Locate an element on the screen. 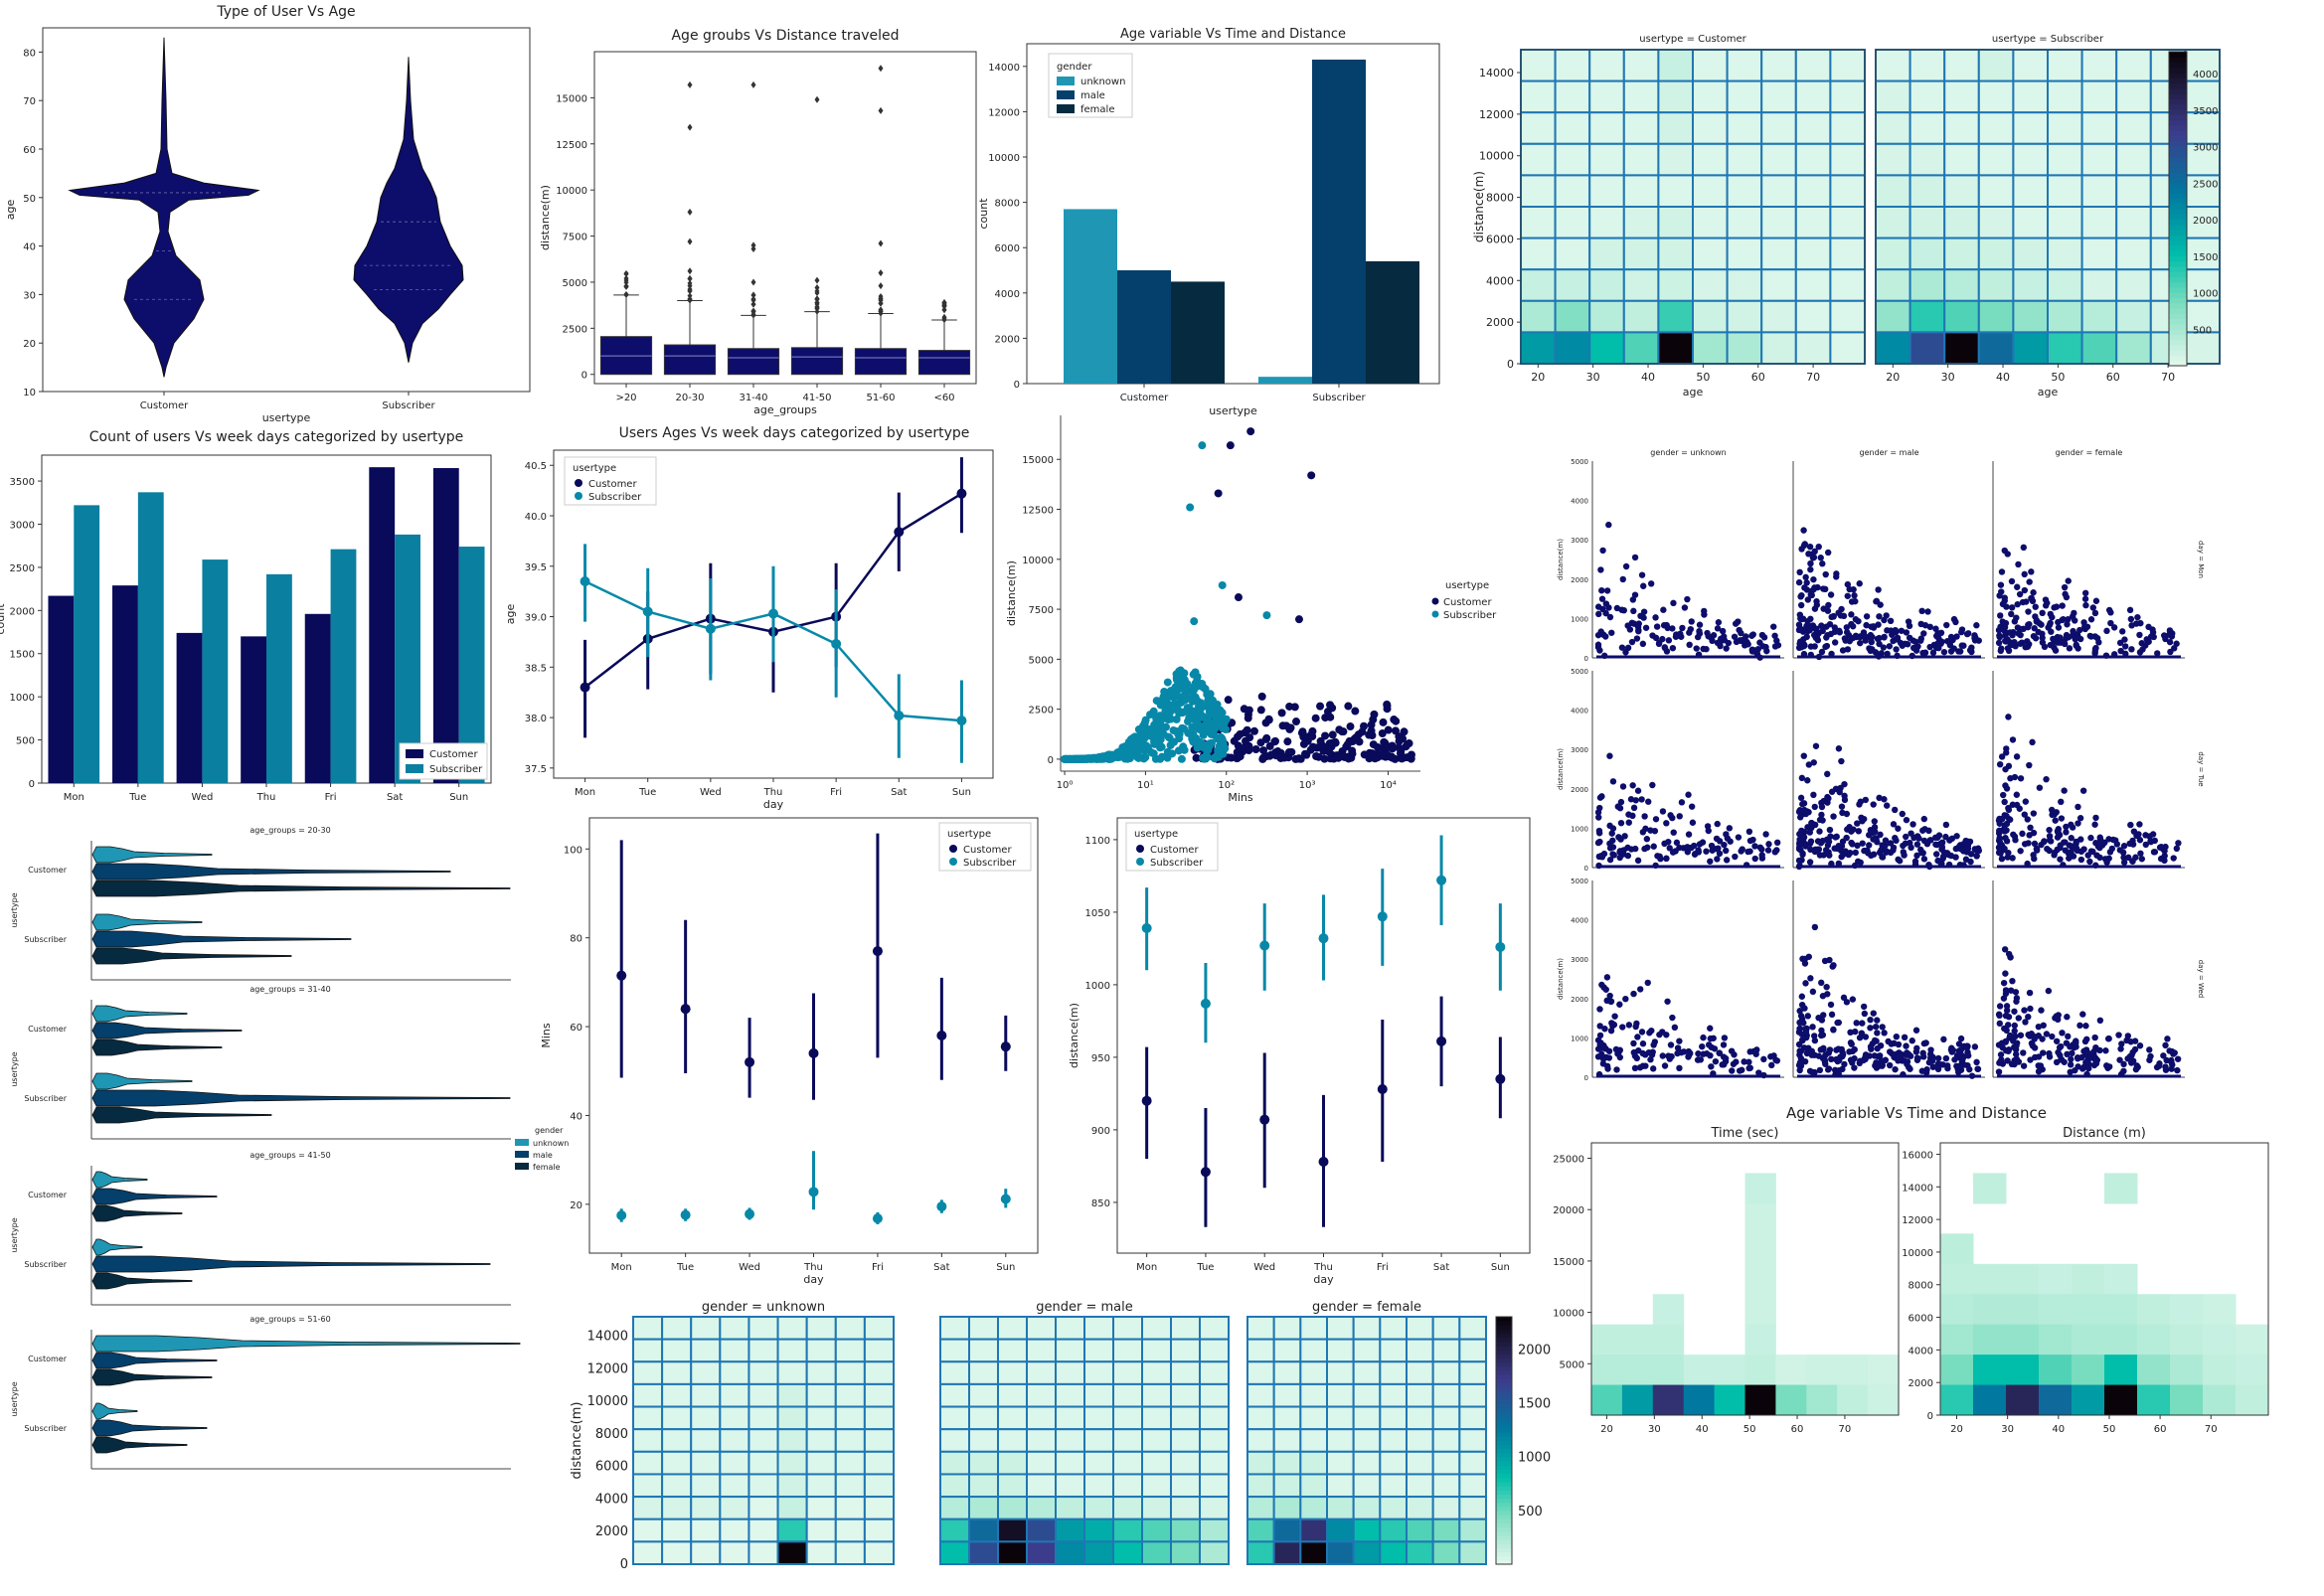 This screenshot has width=2324, height=1596. point-distance-ytick-label: 1050 is located at coordinates (1097, 913).